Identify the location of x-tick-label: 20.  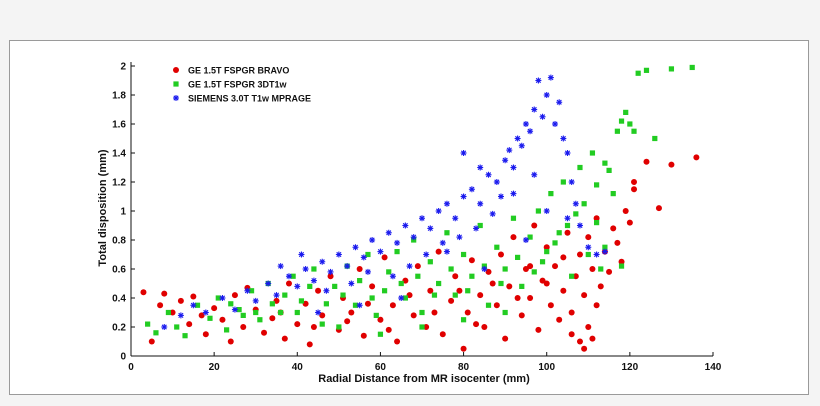
(215, 367).